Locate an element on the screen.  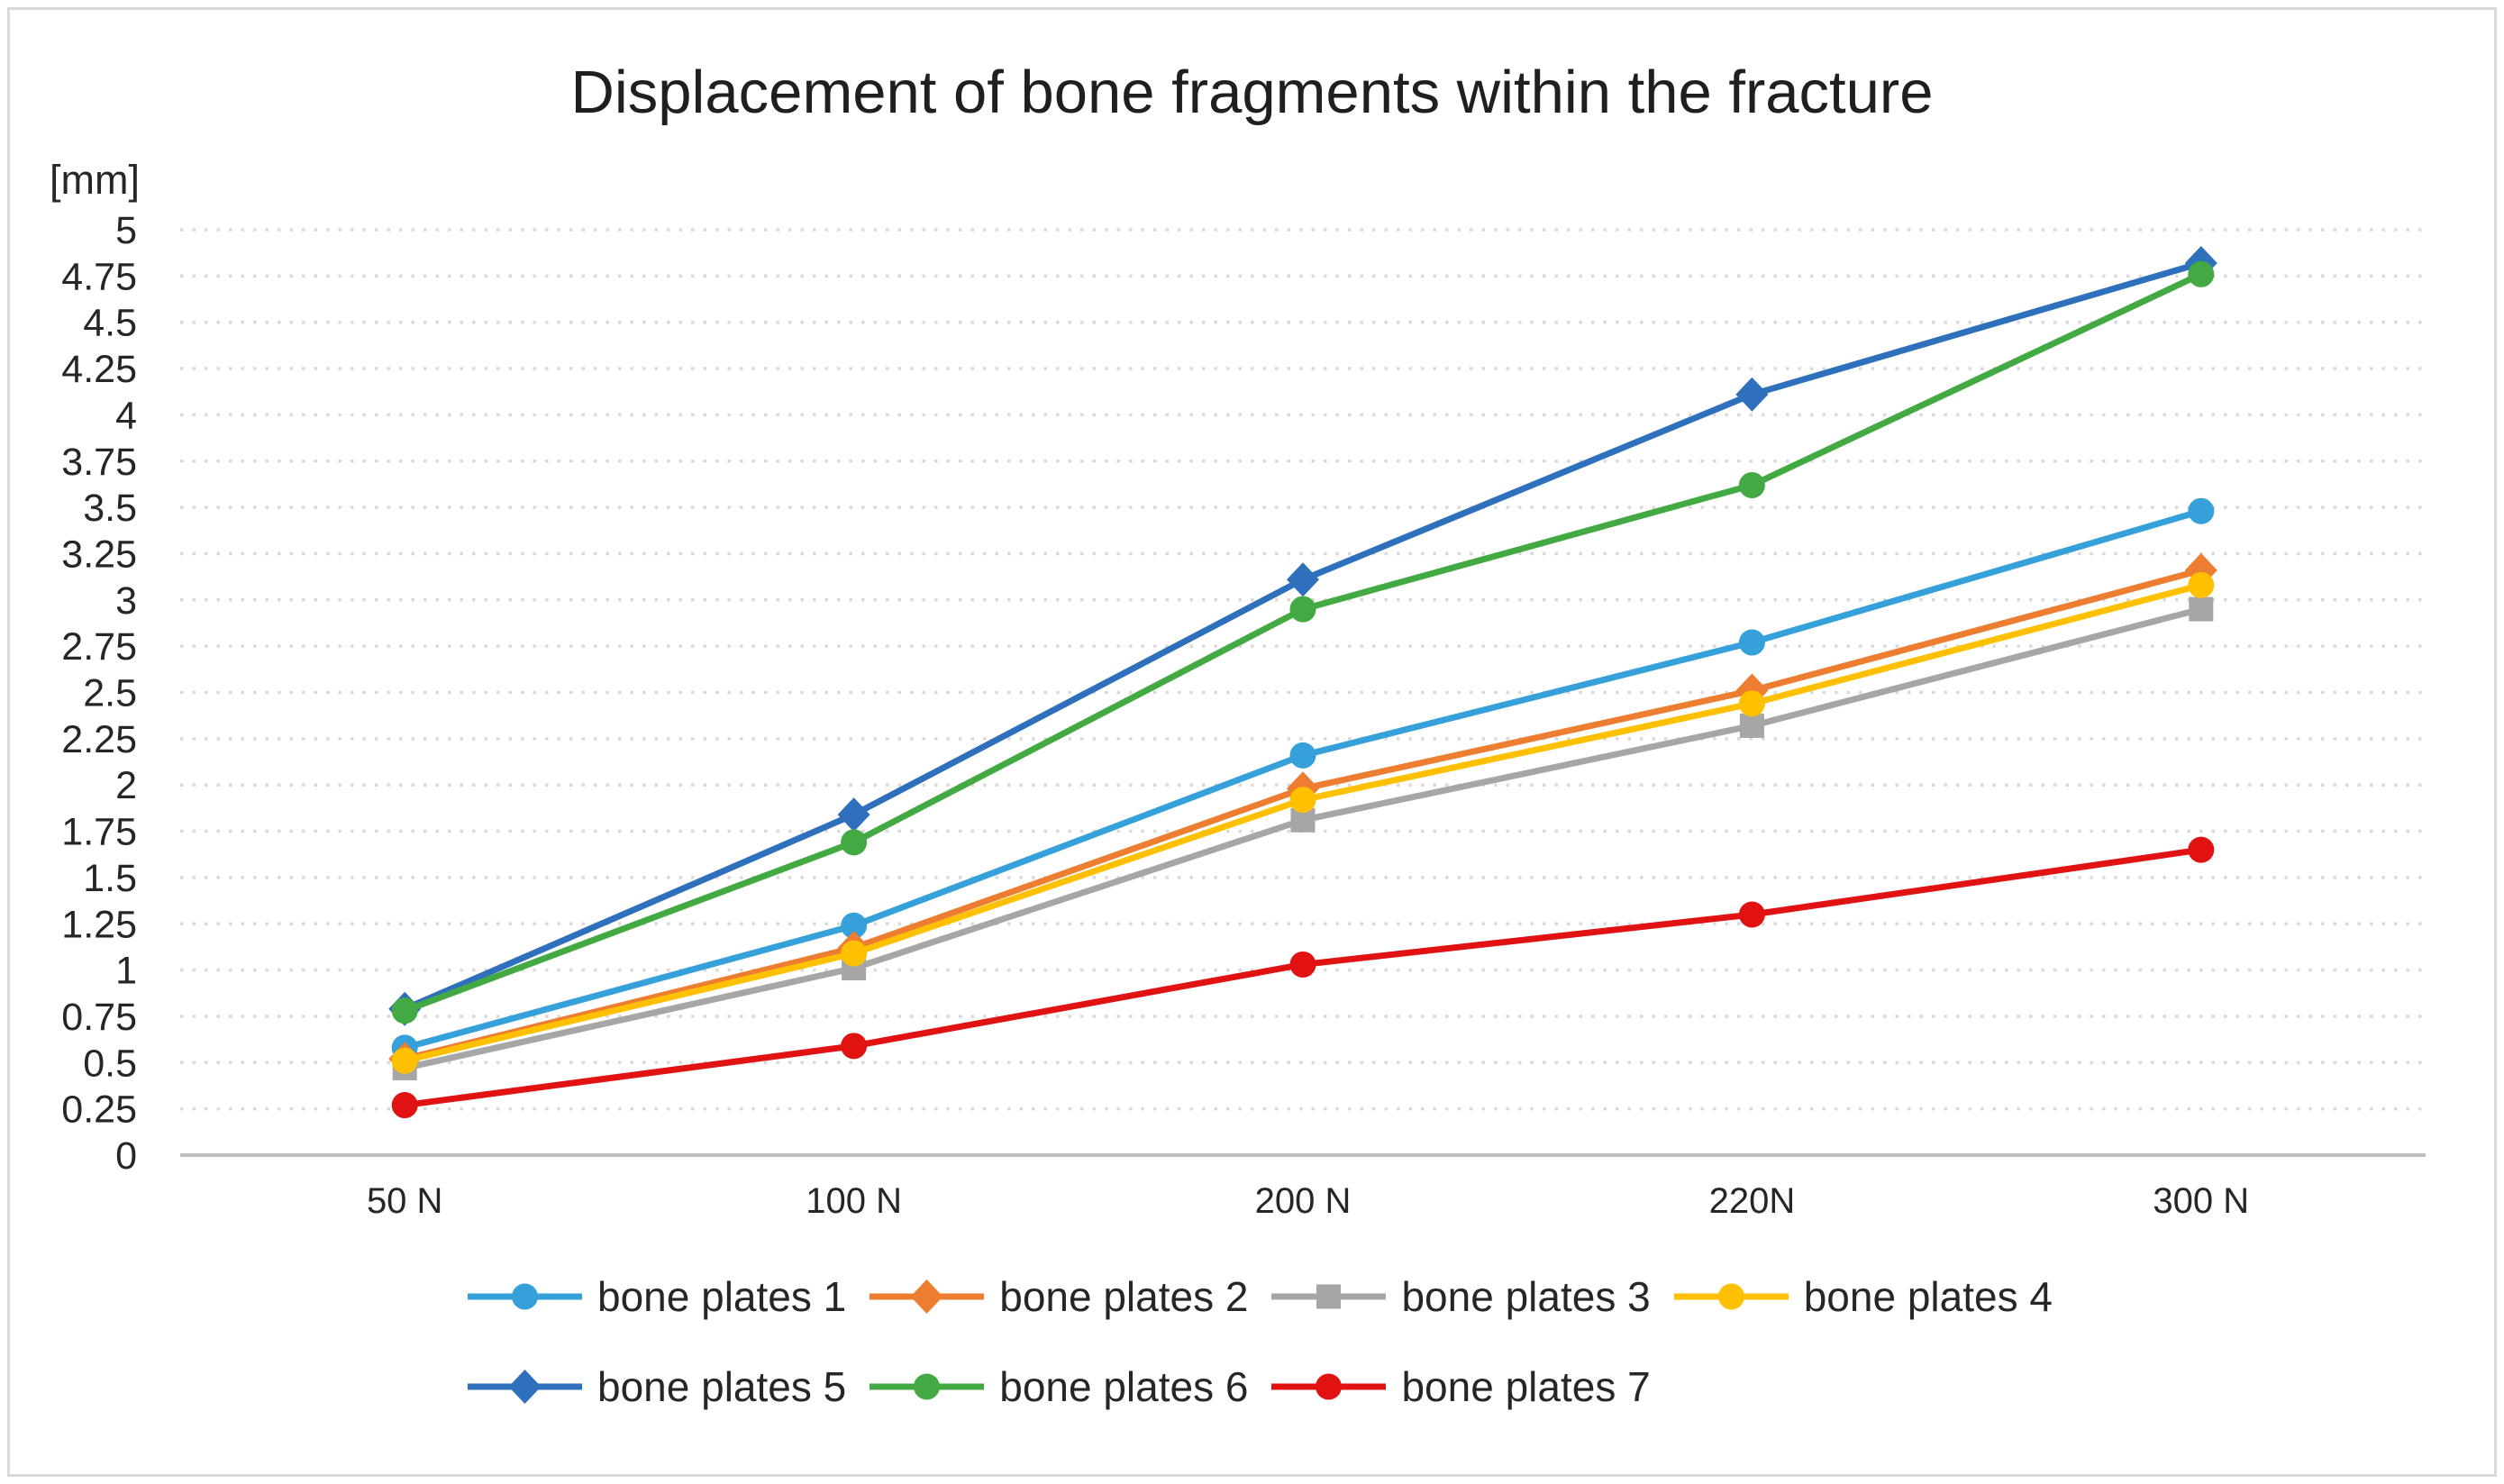
x-axis-category-label: 50 N is located at coordinates (405, 1201).